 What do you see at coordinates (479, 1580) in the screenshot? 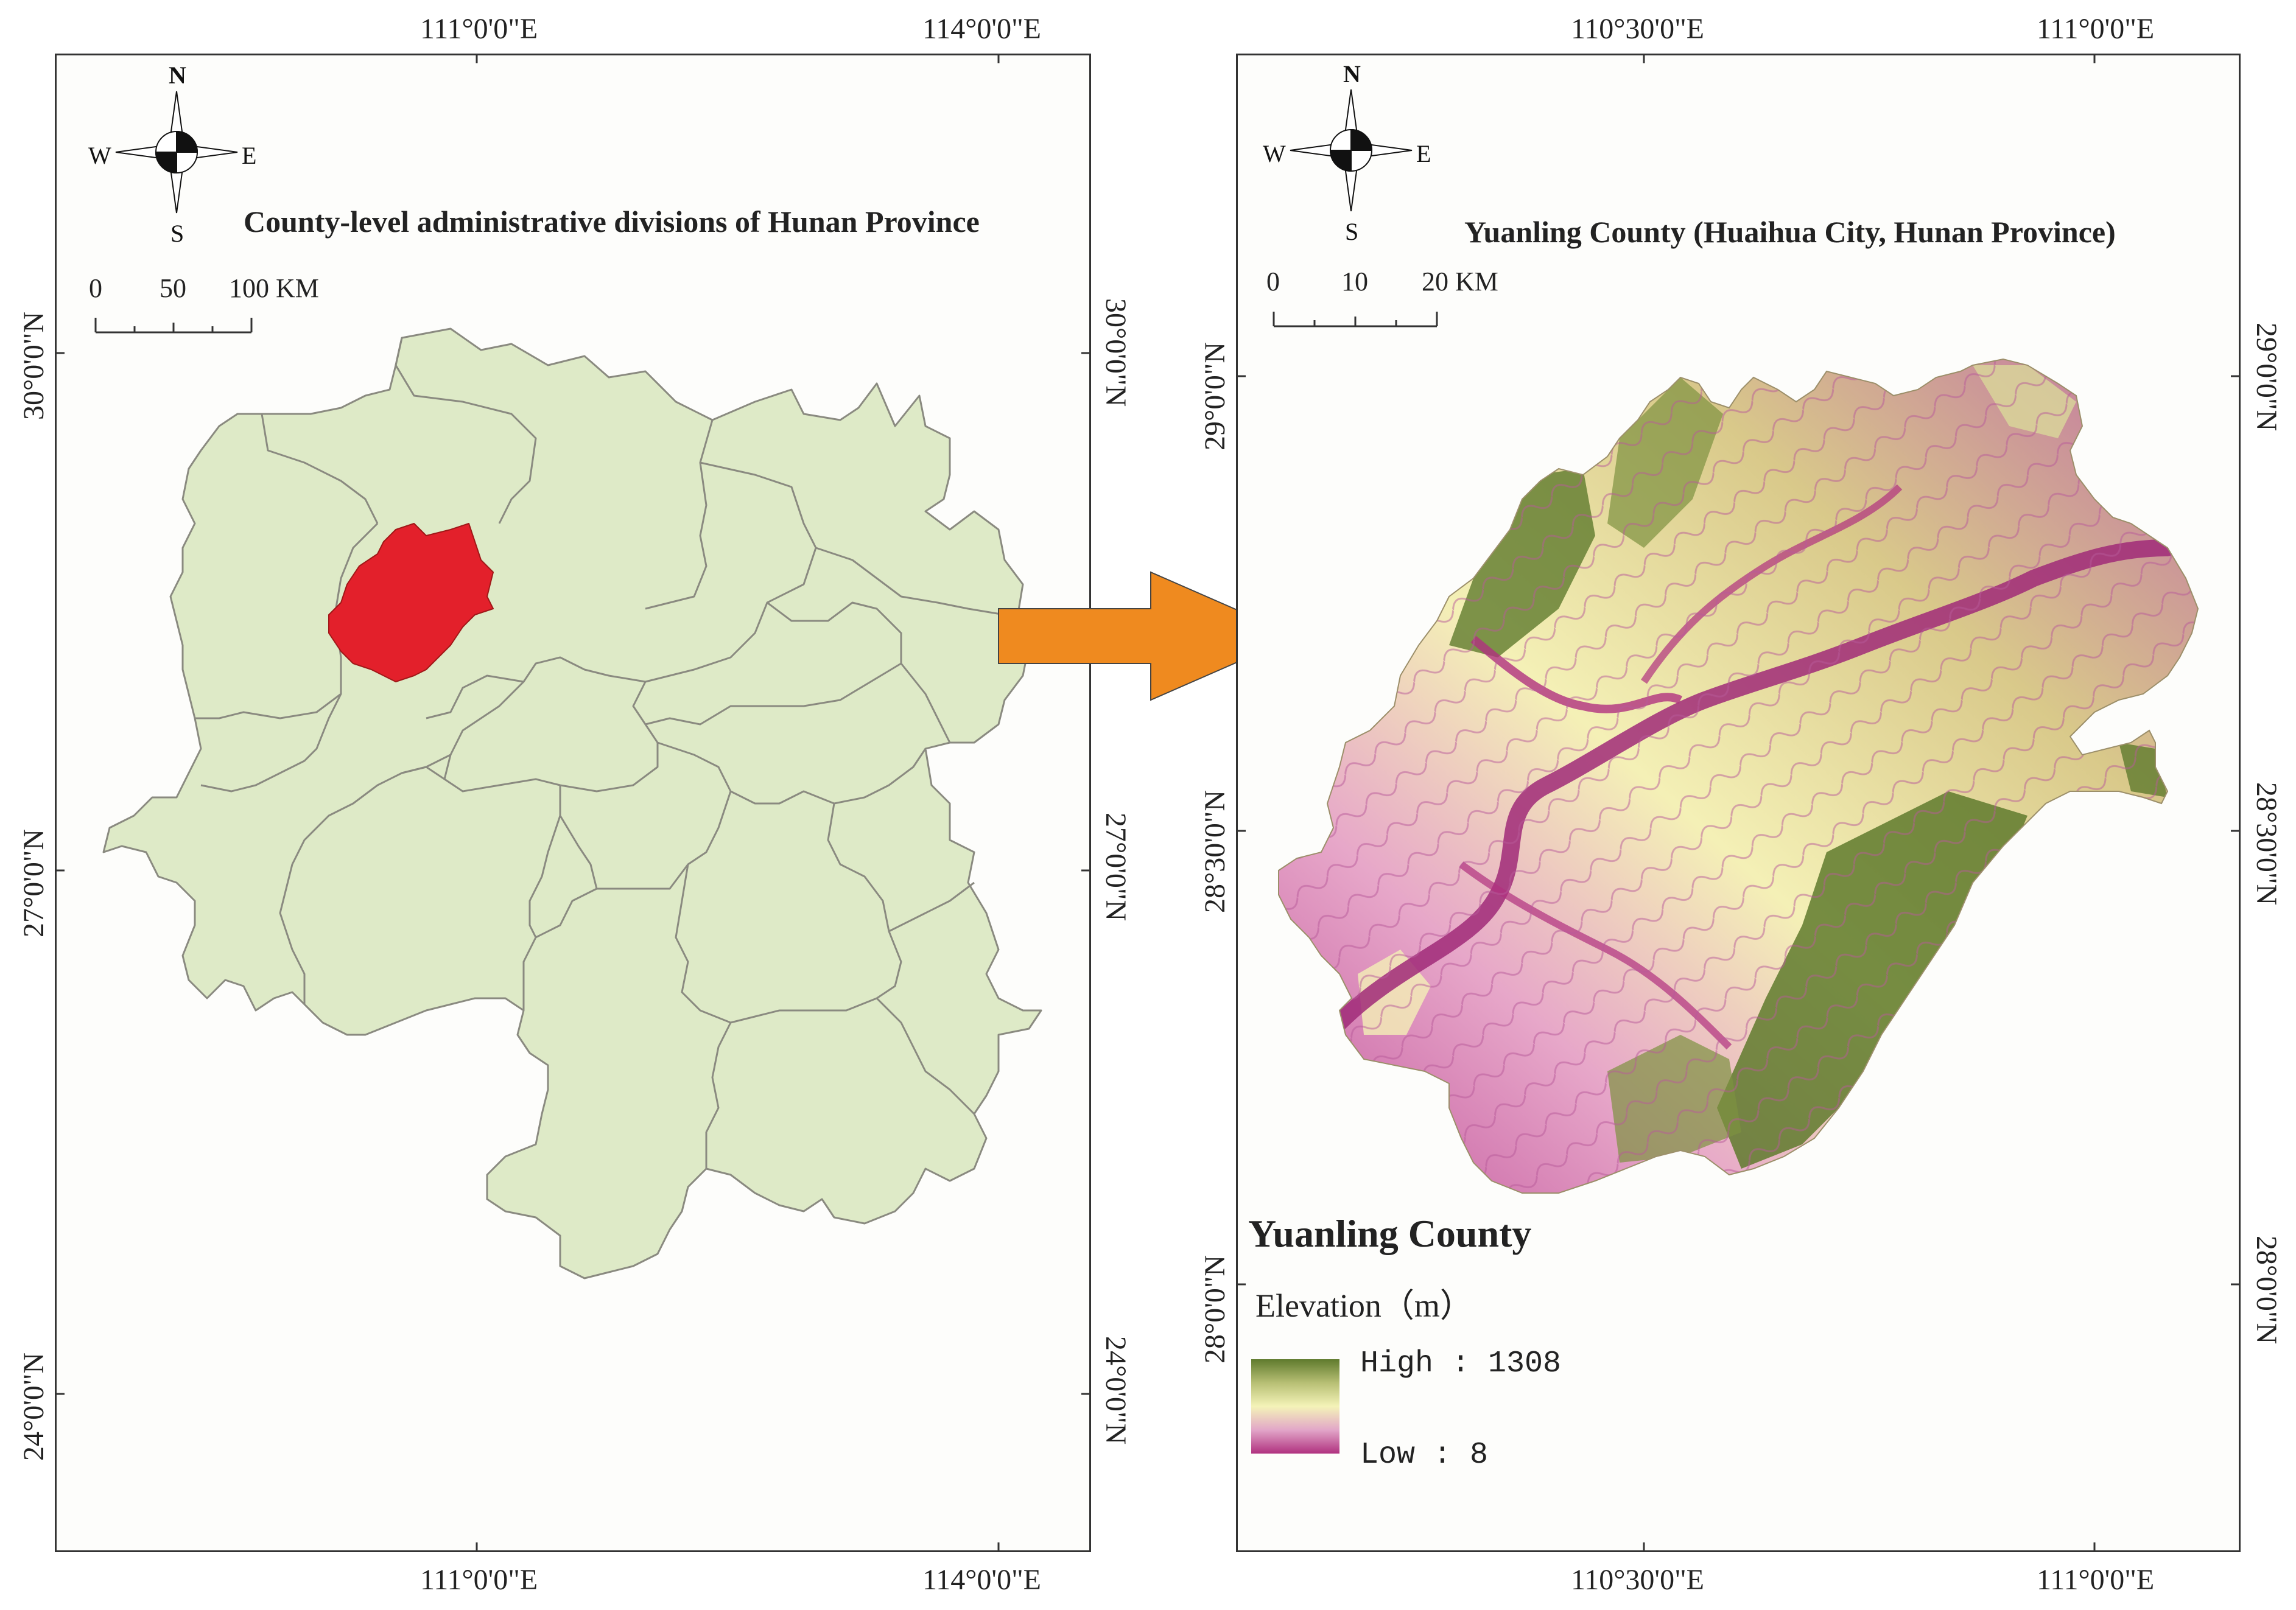
I see `left-bottom-tick-1: 111°0'0"E` at bounding box center [479, 1580].